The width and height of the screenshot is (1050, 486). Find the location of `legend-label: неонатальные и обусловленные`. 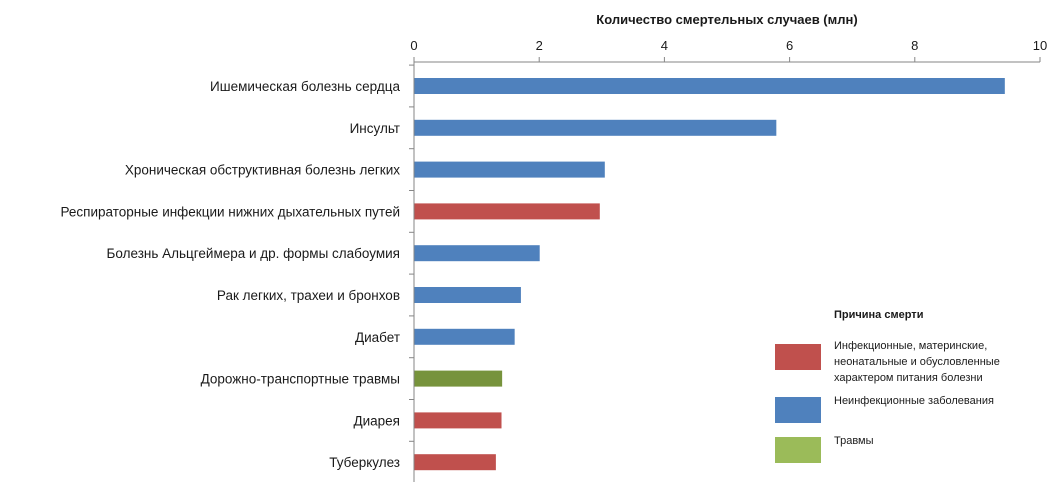

legend-label: неонатальные и обусловленные is located at coordinates (917, 362).